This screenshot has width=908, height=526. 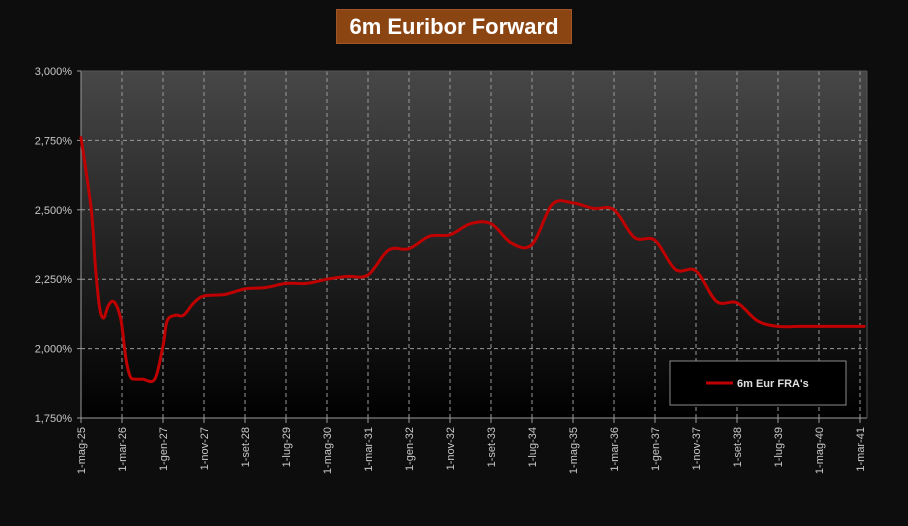 I want to click on x-tick-label: 1-mag-25, so click(x=82, y=450).